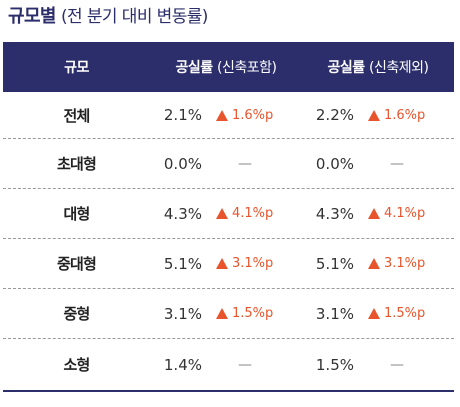 Image resolution: width=460 pixels, height=407 pixels. I want to click on page-title: 규모별 (전 분기 대비 변동률), so click(108, 17).